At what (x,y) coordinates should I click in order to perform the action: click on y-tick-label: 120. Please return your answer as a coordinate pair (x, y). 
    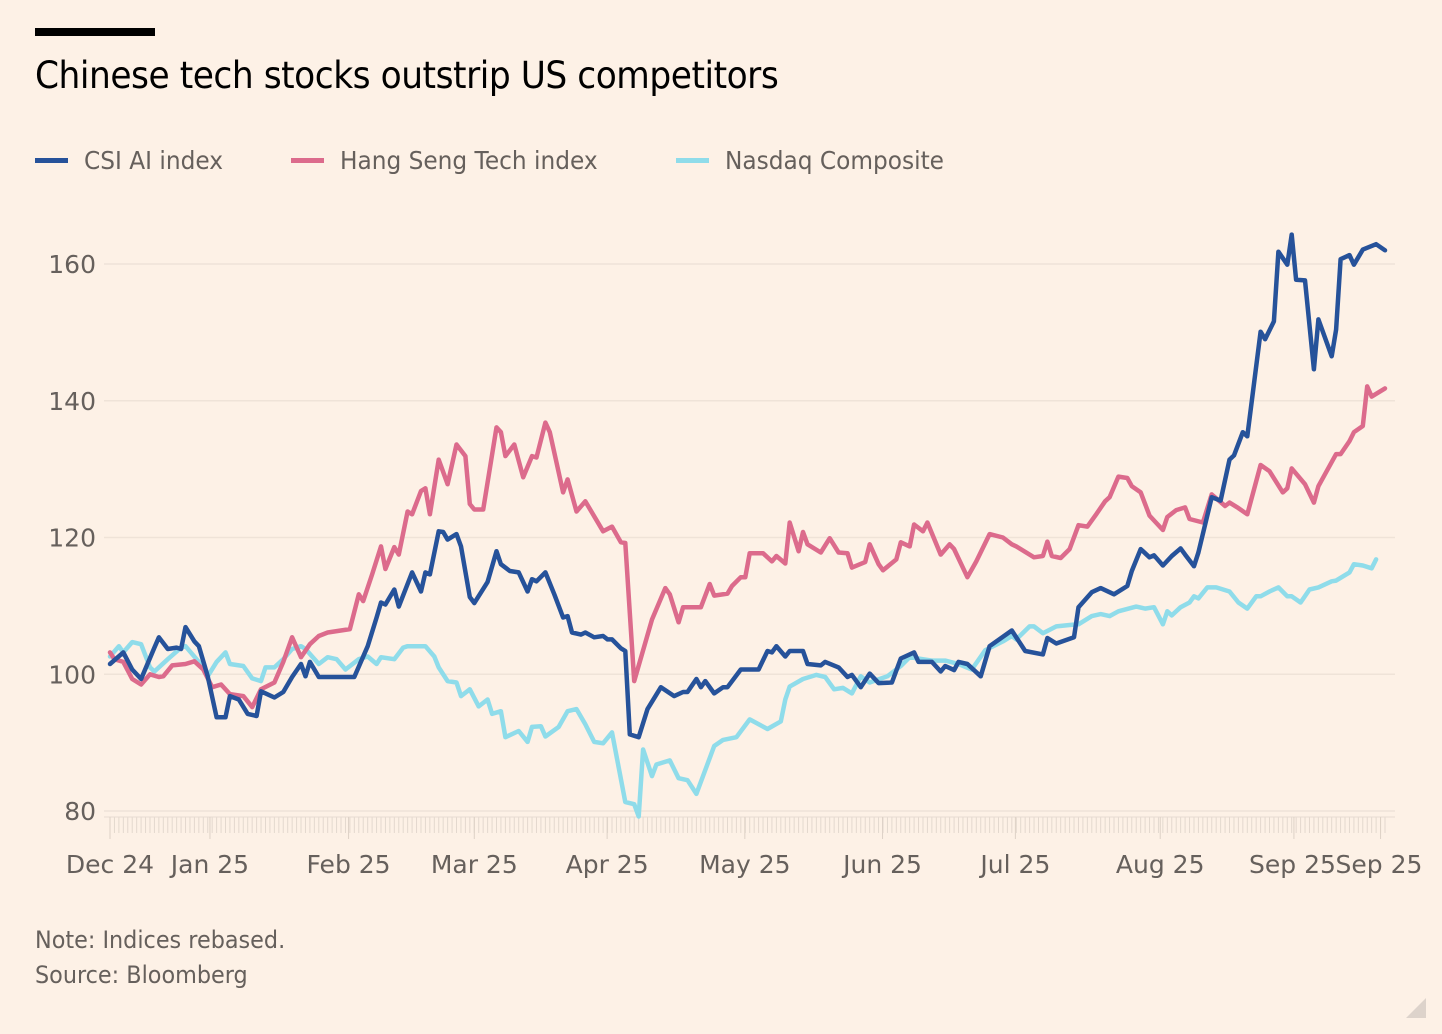
    Looking at the image, I should click on (72, 538).